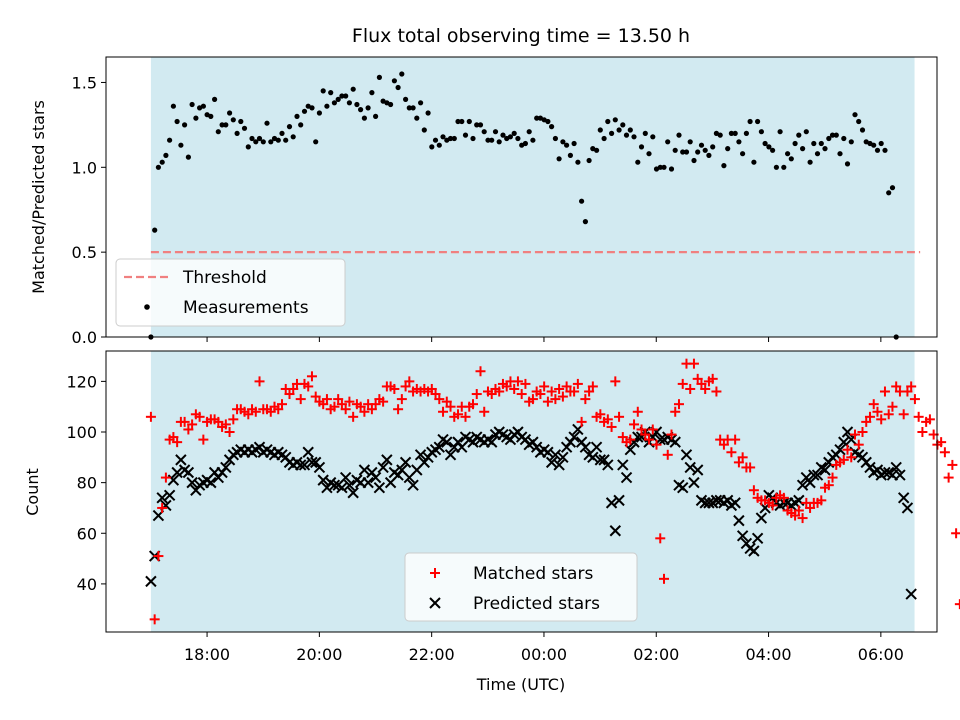  What do you see at coordinates (84, 337) in the screenshot?
I see `top-y-tick-label: 0.0` at bounding box center [84, 337].